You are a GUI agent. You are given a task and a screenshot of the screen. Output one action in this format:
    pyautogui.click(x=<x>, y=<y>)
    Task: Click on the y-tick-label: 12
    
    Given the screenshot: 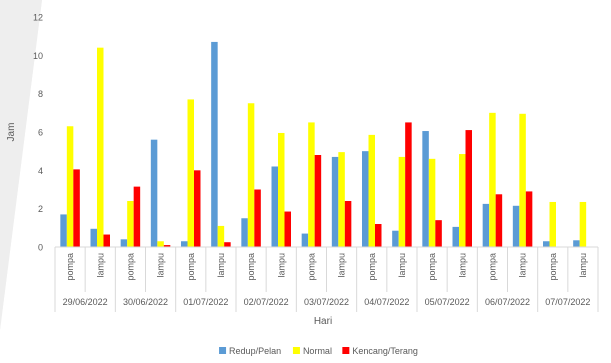 What is the action you would take?
    pyautogui.click(x=38, y=18)
    